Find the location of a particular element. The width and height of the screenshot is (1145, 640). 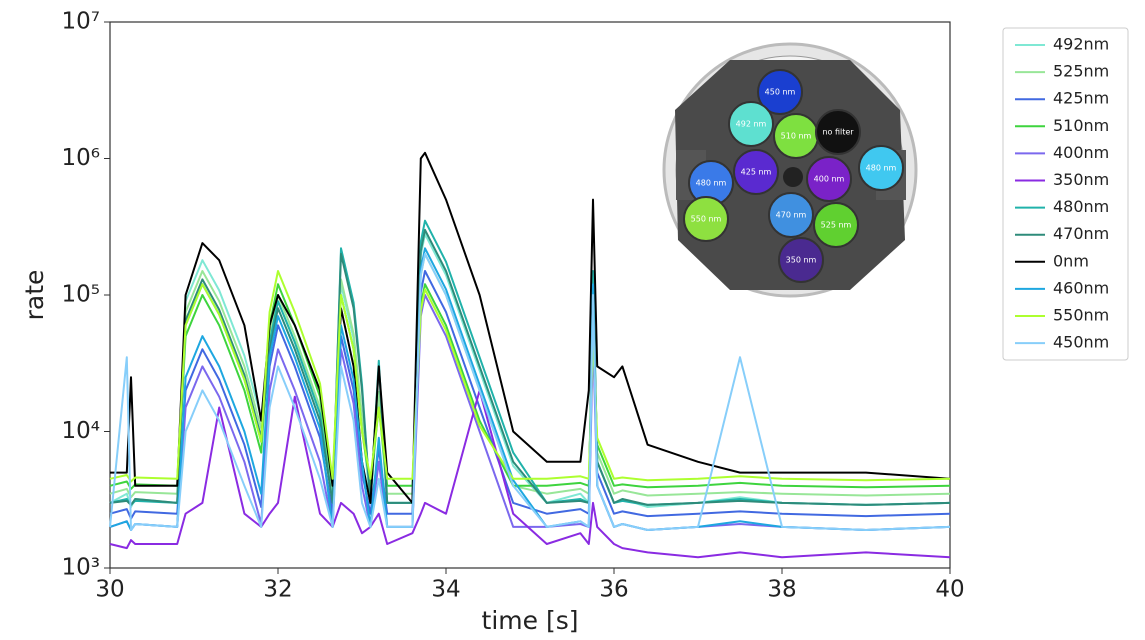

y-tick-label: 10³ is located at coordinates (81, 568).